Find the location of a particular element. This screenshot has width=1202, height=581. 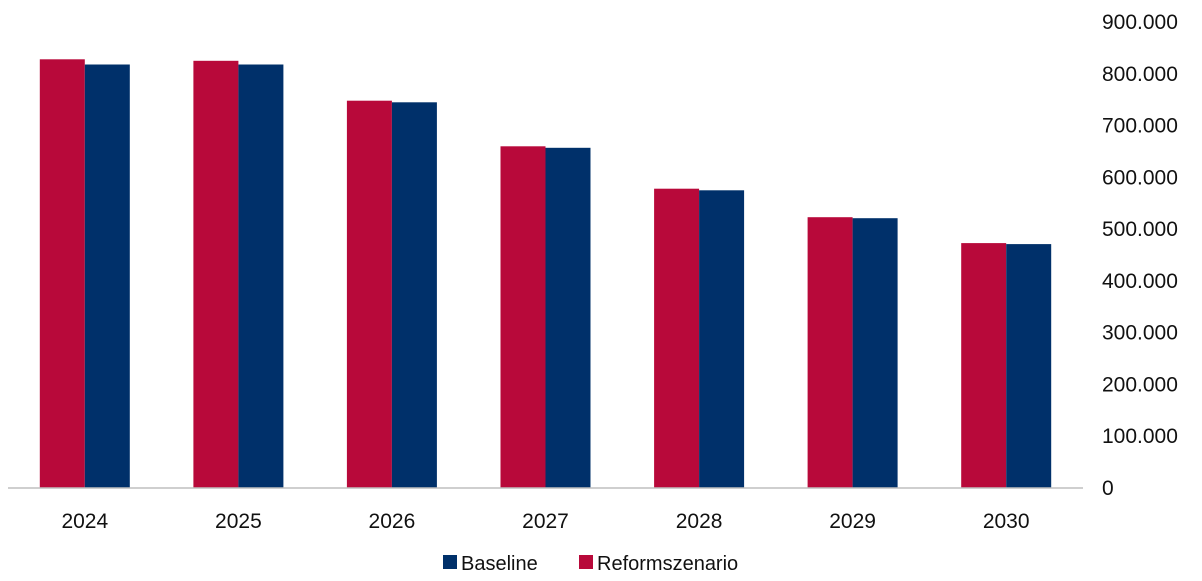

bar-baseline-2028 is located at coordinates (722, 339).